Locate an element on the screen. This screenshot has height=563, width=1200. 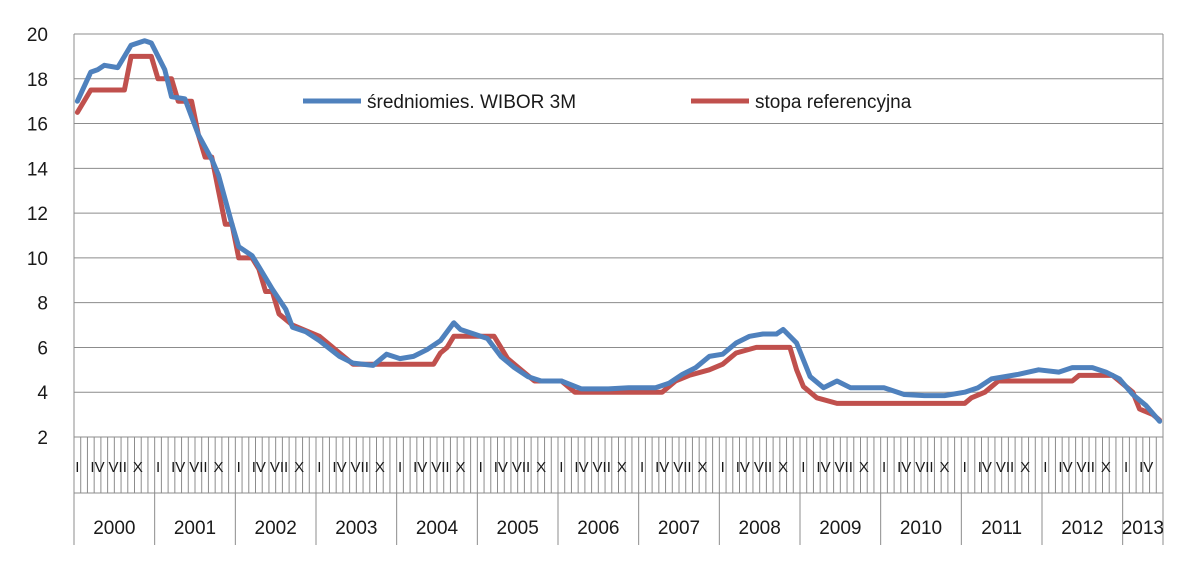
y-axis: 2 4 6 8 10 12 14 16 18 20 is located at coordinates (38, 237).